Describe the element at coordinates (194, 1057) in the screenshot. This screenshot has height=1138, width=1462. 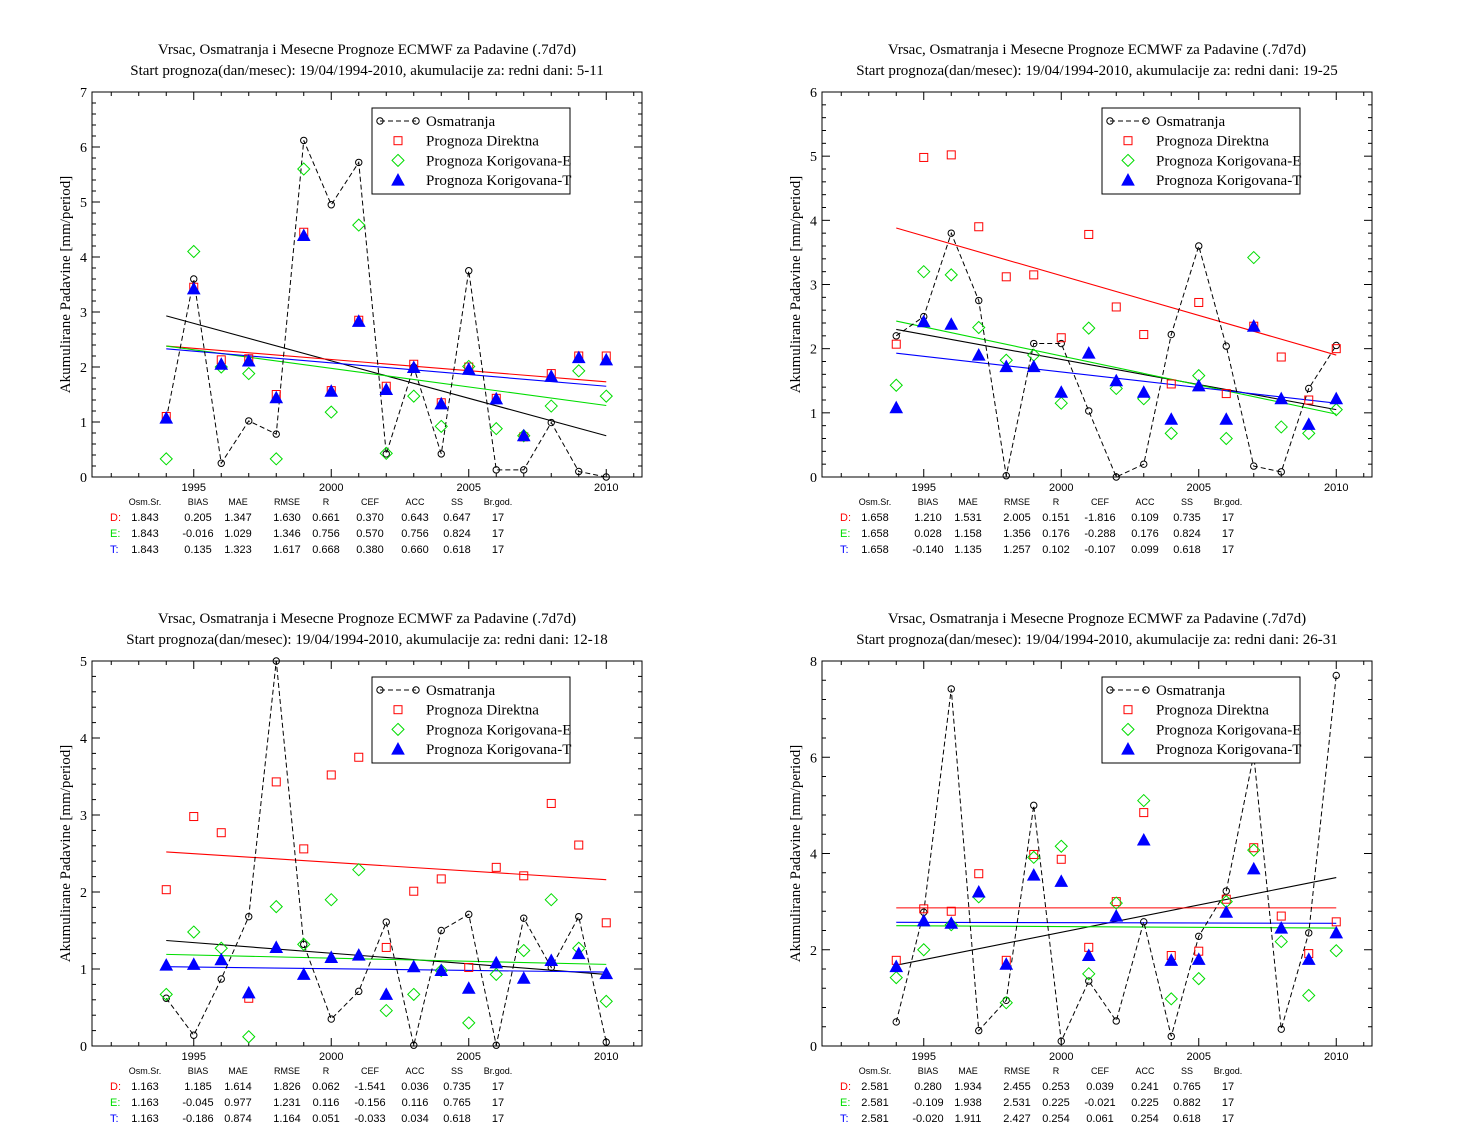
I see `x-tick-label: 1995` at that location.